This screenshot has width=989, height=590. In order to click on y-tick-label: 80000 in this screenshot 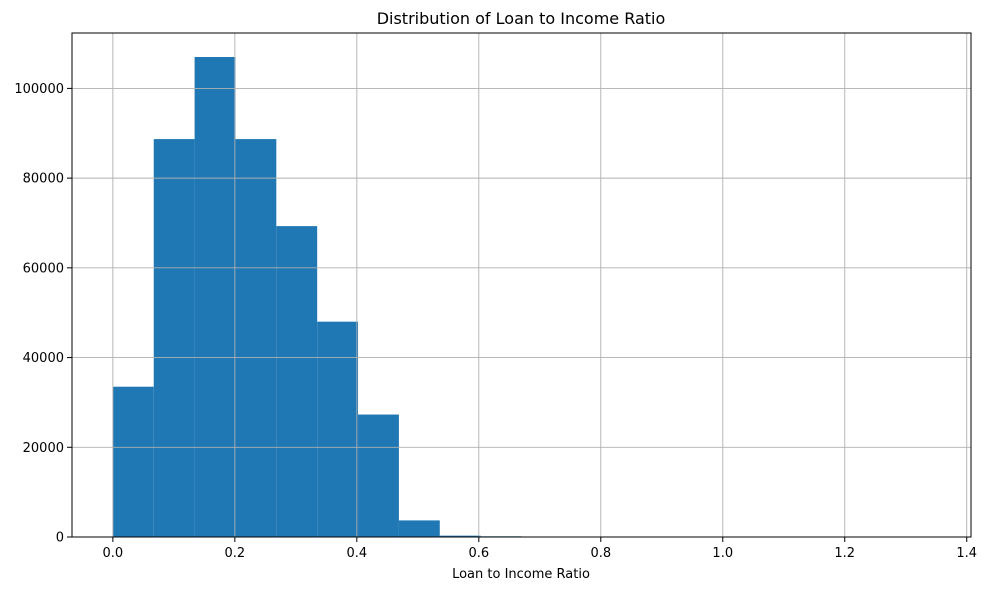, I will do `click(43, 179)`.